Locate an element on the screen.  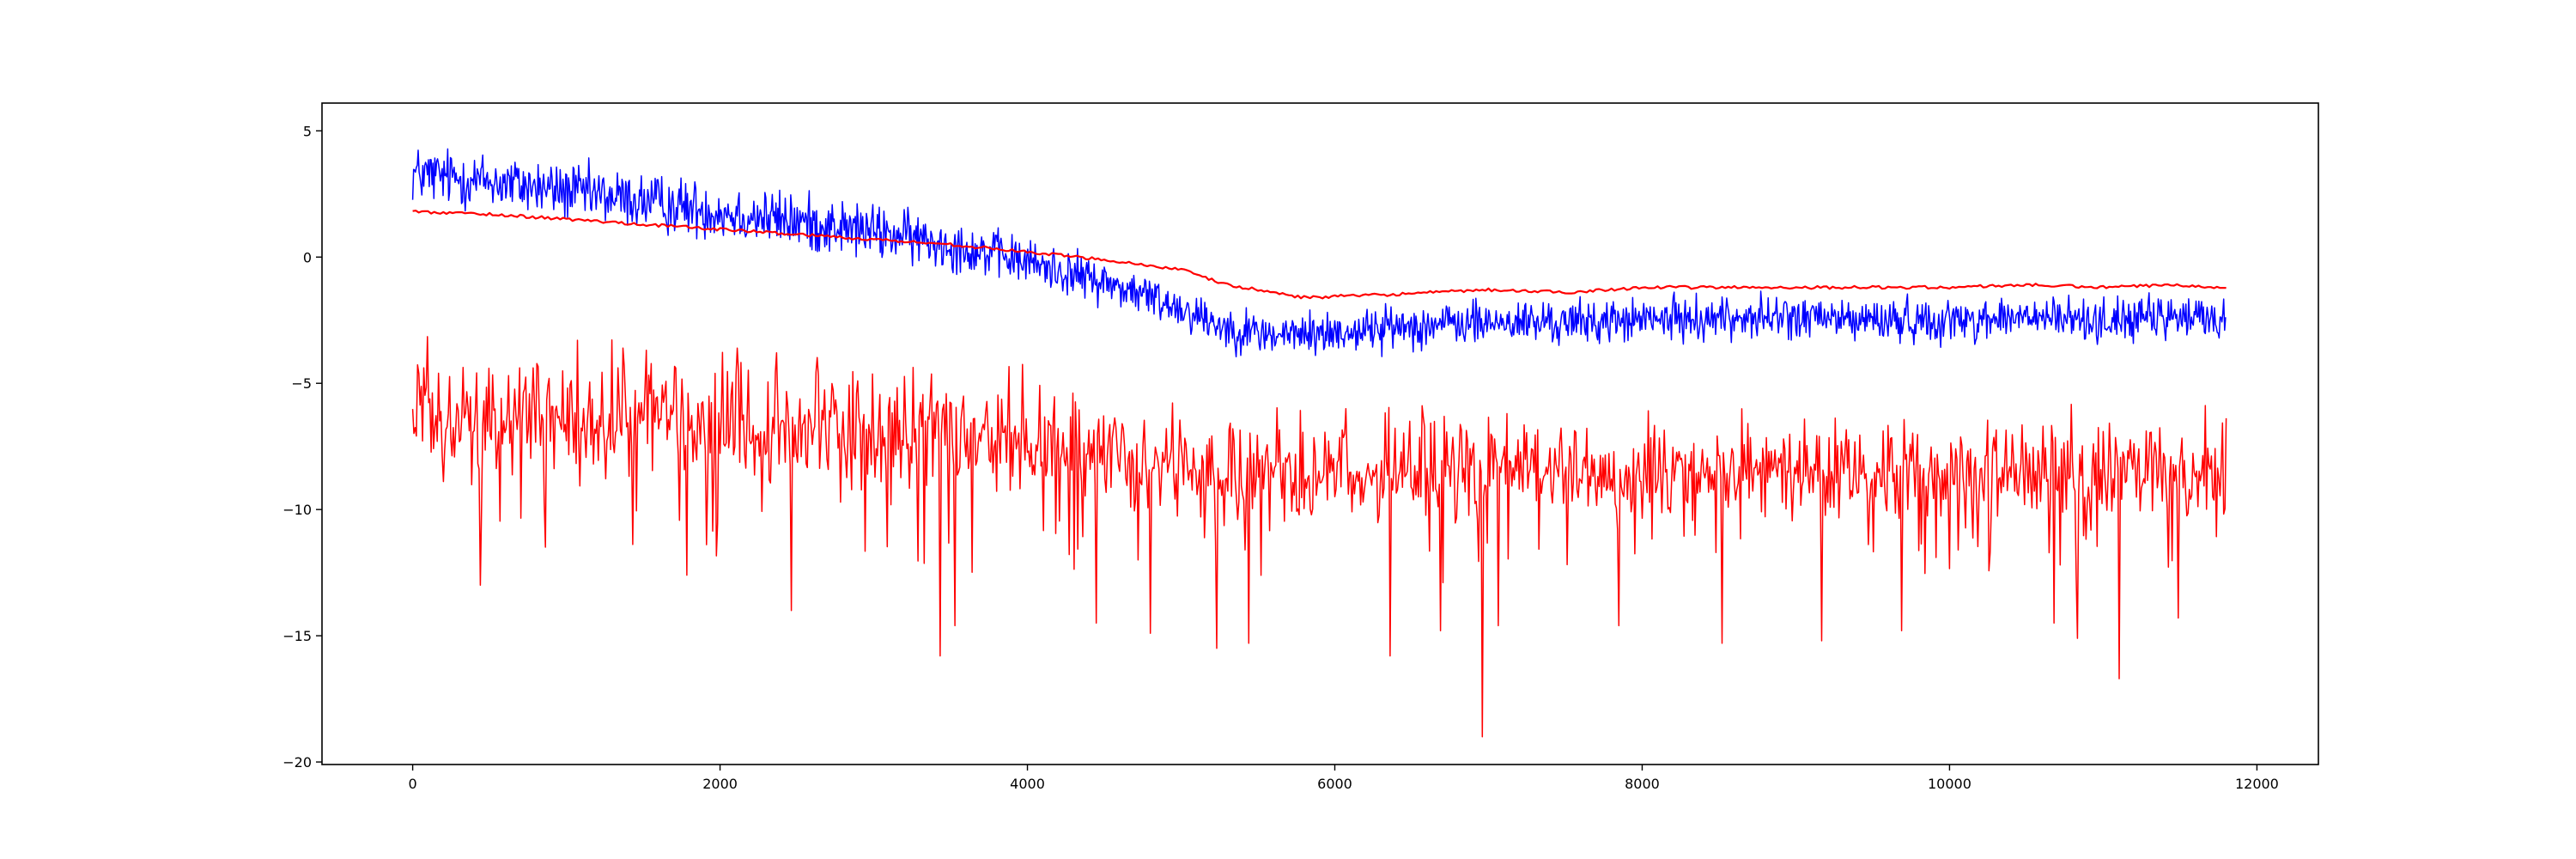
y-tick-label: −10 is located at coordinates (297, 510).